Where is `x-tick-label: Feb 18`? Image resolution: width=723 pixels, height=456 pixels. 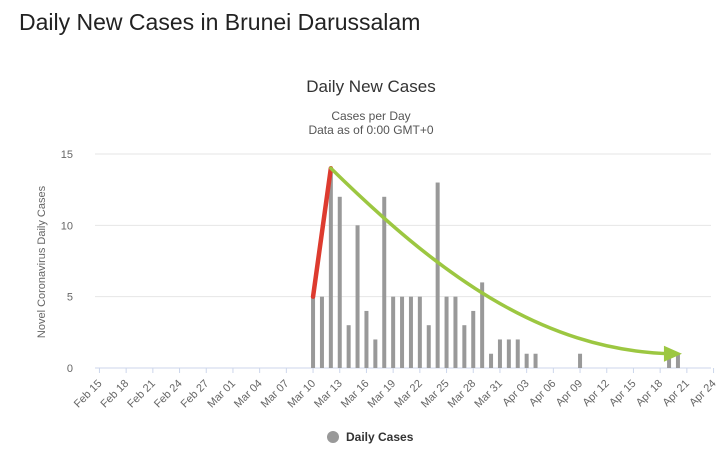 x-tick-label: Feb 18 is located at coordinates (115, 394).